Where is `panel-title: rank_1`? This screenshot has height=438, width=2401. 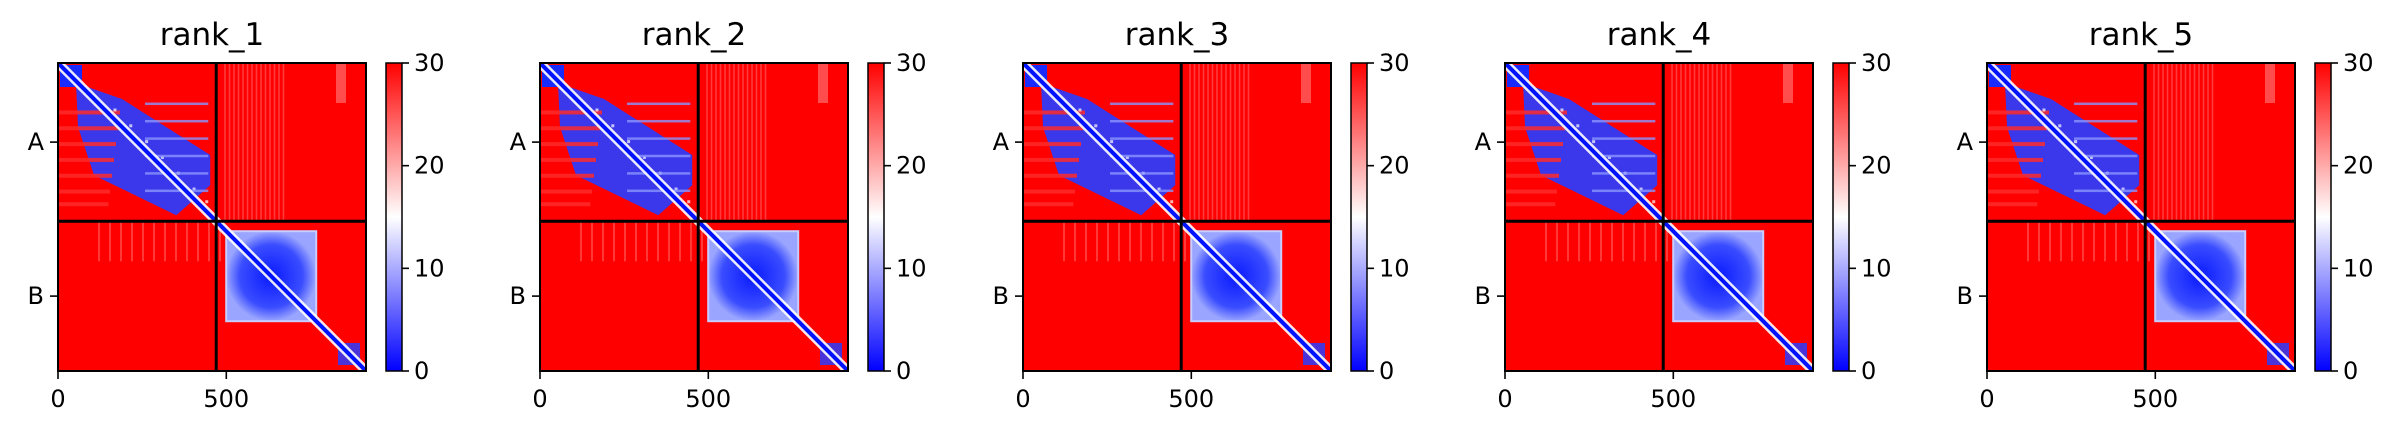
panel-title: rank_1 is located at coordinates (212, 35).